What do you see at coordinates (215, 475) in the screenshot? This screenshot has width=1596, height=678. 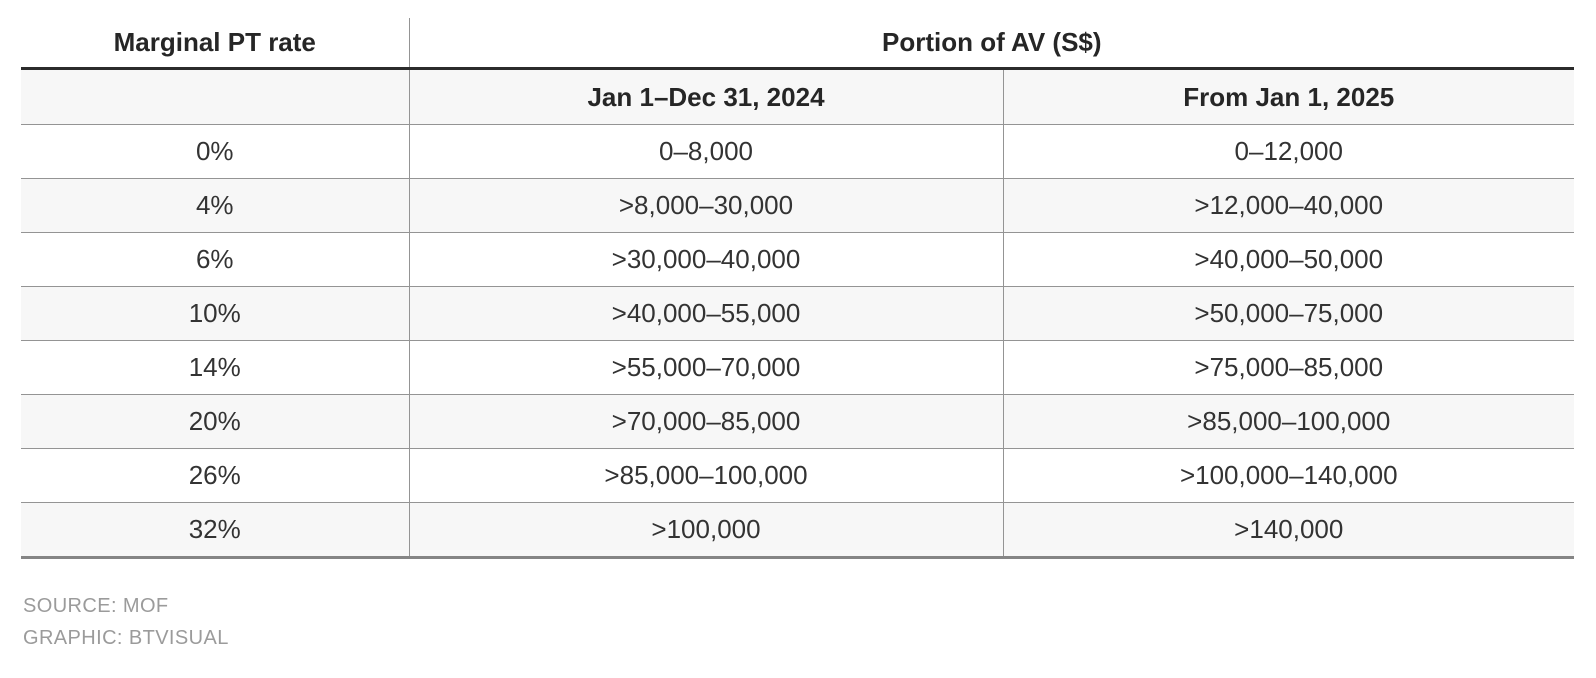 I see `rate-cell: 26%` at bounding box center [215, 475].